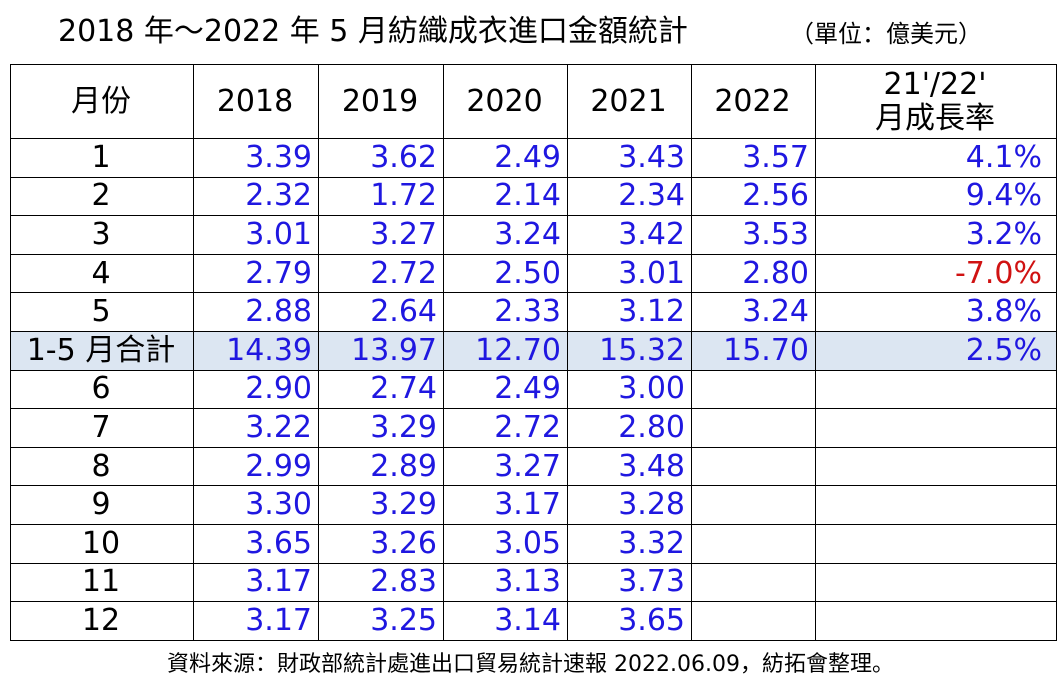 The width and height of the screenshot is (1061, 689). I want to click on table-row: 11 3.17 2.83 3.13 3.73, so click(533, 582).